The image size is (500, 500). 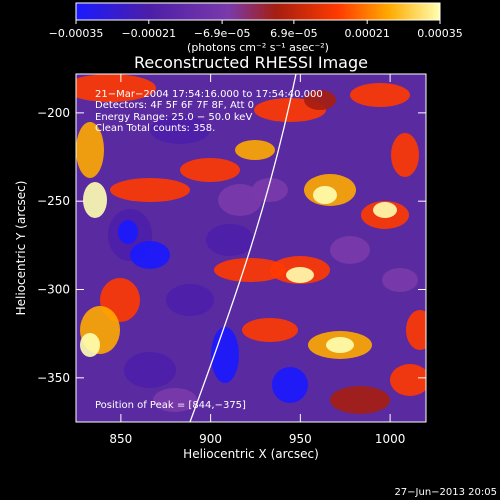 What do you see at coordinates (53, 113) in the screenshot?
I see `y-tick-label: −200` at bounding box center [53, 113].